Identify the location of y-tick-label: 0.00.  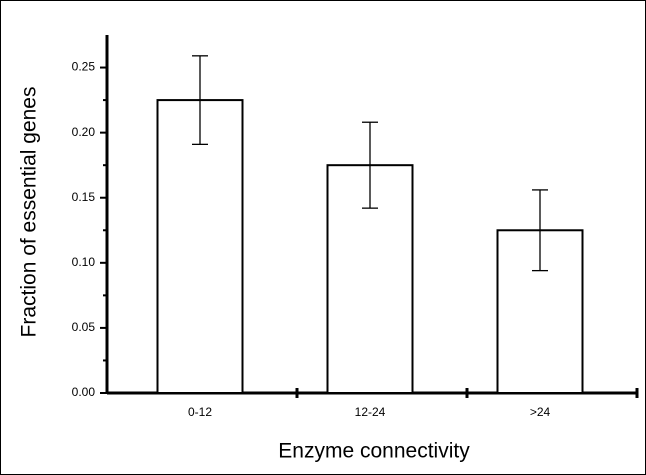
(84, 392).